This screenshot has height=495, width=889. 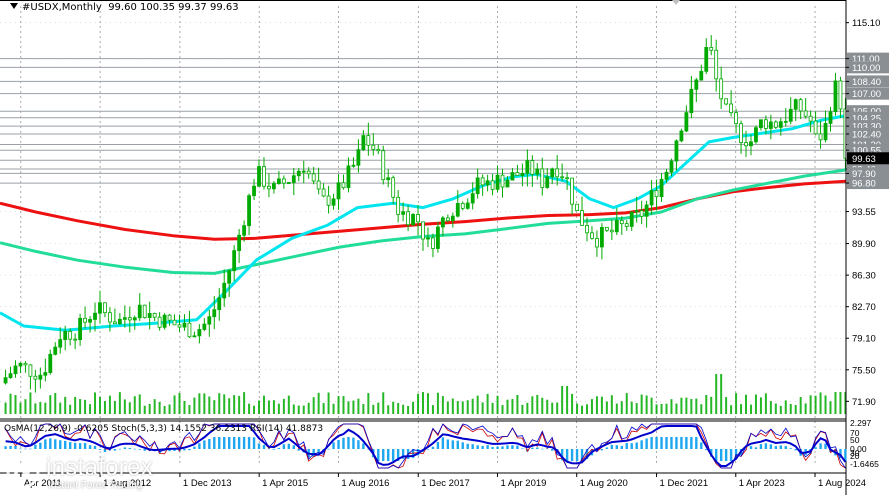 I want to click on time-label: 1 Apr 2015, so click(x=285, y=483).